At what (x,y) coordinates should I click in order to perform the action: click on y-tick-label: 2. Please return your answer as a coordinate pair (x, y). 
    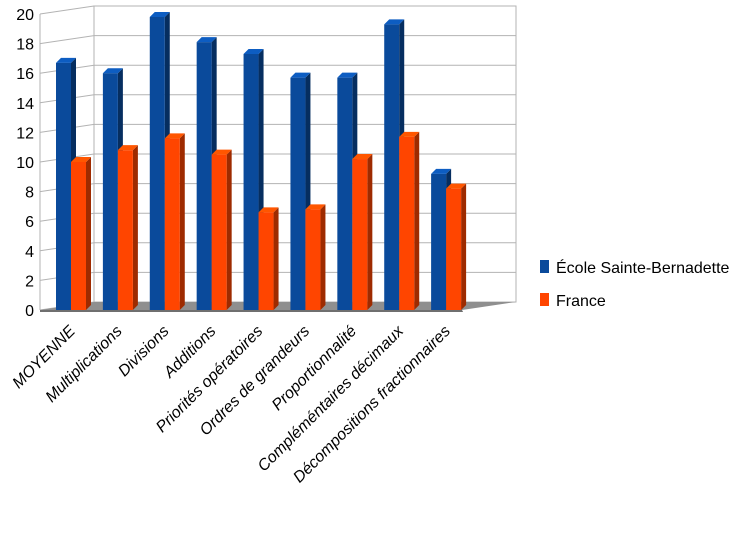
    Looking at the image, I should click on (29, 281).